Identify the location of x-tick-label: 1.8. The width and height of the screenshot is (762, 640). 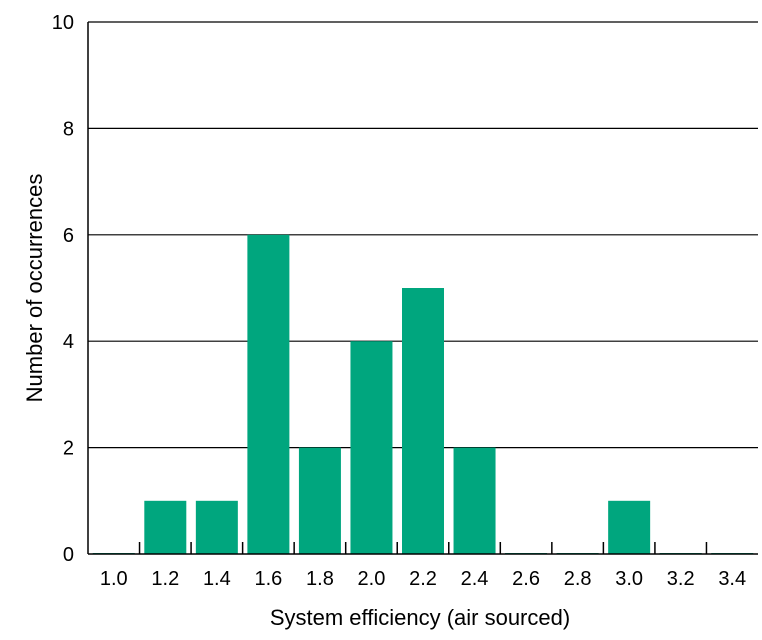
(320, 579).